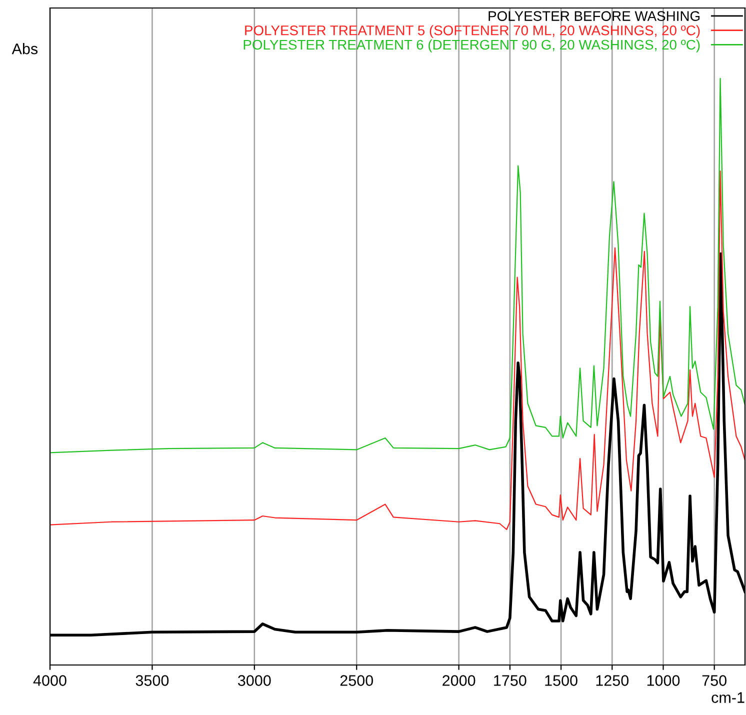 The image size is (746, 715). What do you see at coordinates (472, 31) in the screenshot?
I see `legend-label: POLYESTER TREATMENT 5 (SOFTENER 70 ML, 20 WASHINGS, 20 ºC)` at bounding box center [472, 31].